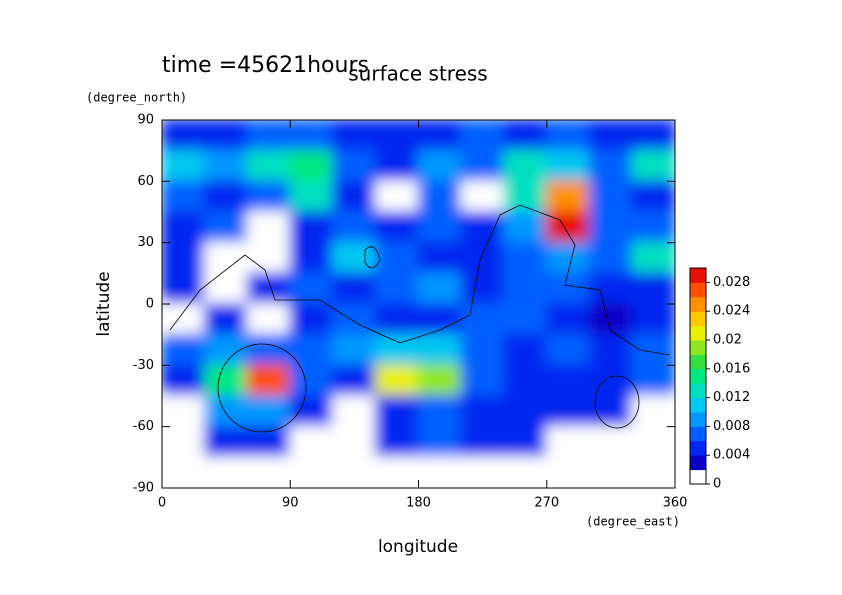 The height and width of the screenshot is (595, 842). Describe the element at coordinates (145, 242) in the screenshot. I see `y-tick-label: 30` at that location.